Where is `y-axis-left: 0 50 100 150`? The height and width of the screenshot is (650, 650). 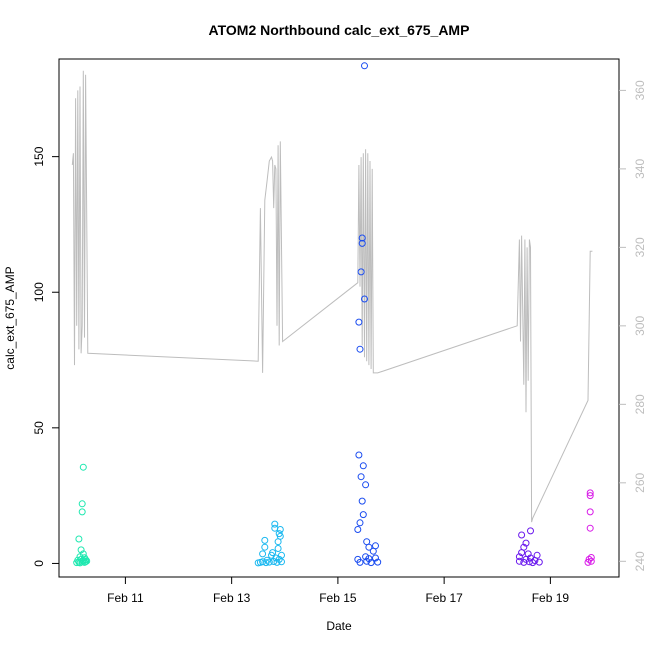 y-axis-left: 0 50 100 150 is located at coordinates (45, 356).